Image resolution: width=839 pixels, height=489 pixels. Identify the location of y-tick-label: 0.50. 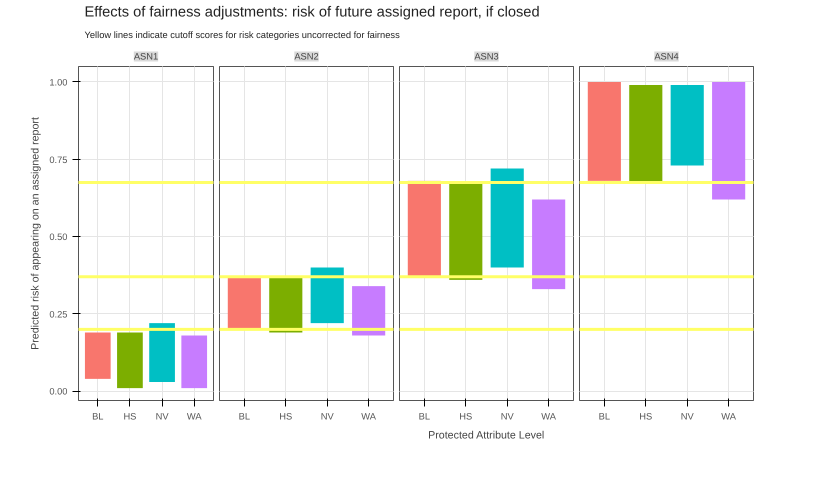
(58, 237).